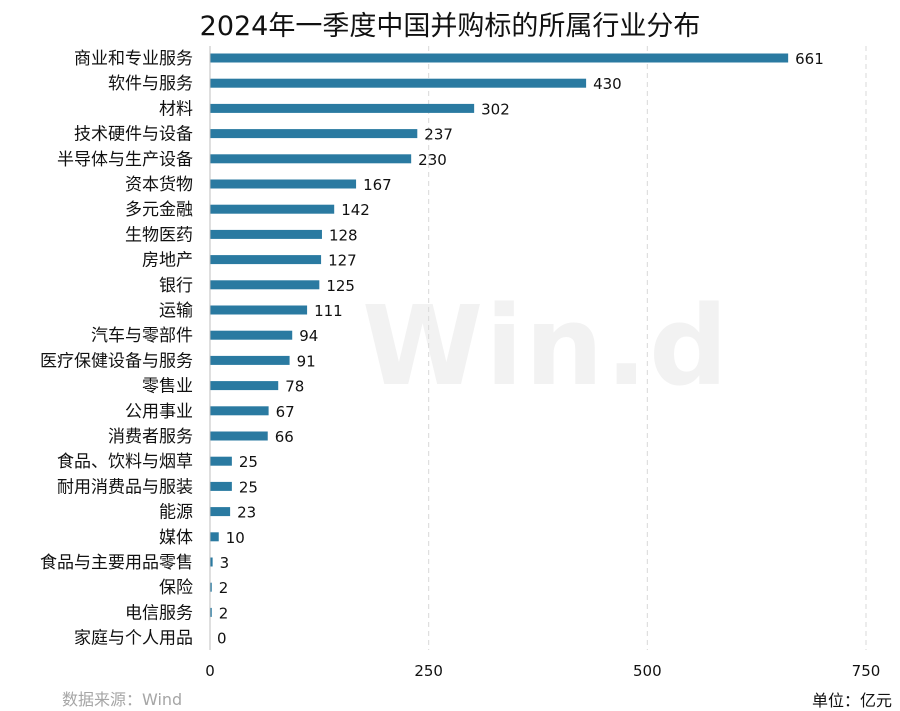 The width and height of the screenshot is (900, 711). I want to click on category-label-5: 资本货物, so click(159, 185).